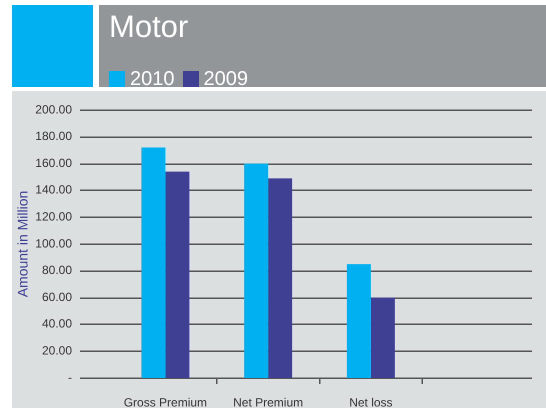 This screenshot has width=546, height=408. What do you see at coordinates (53, 109) in the screenshot?
I see `y-tick-label: 200.00` at bounding box center [53, 109].